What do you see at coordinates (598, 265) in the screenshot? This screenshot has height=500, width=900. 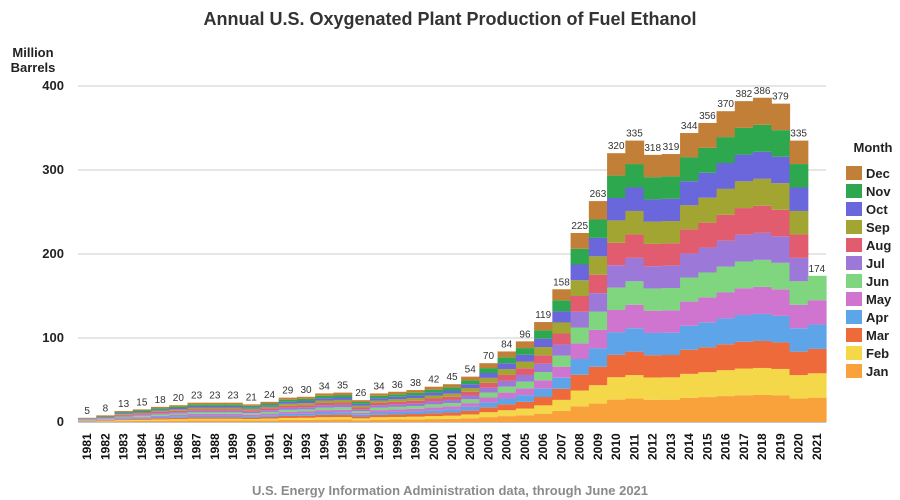 I see `segment-sep-2009` at bounding box center [598, 265].